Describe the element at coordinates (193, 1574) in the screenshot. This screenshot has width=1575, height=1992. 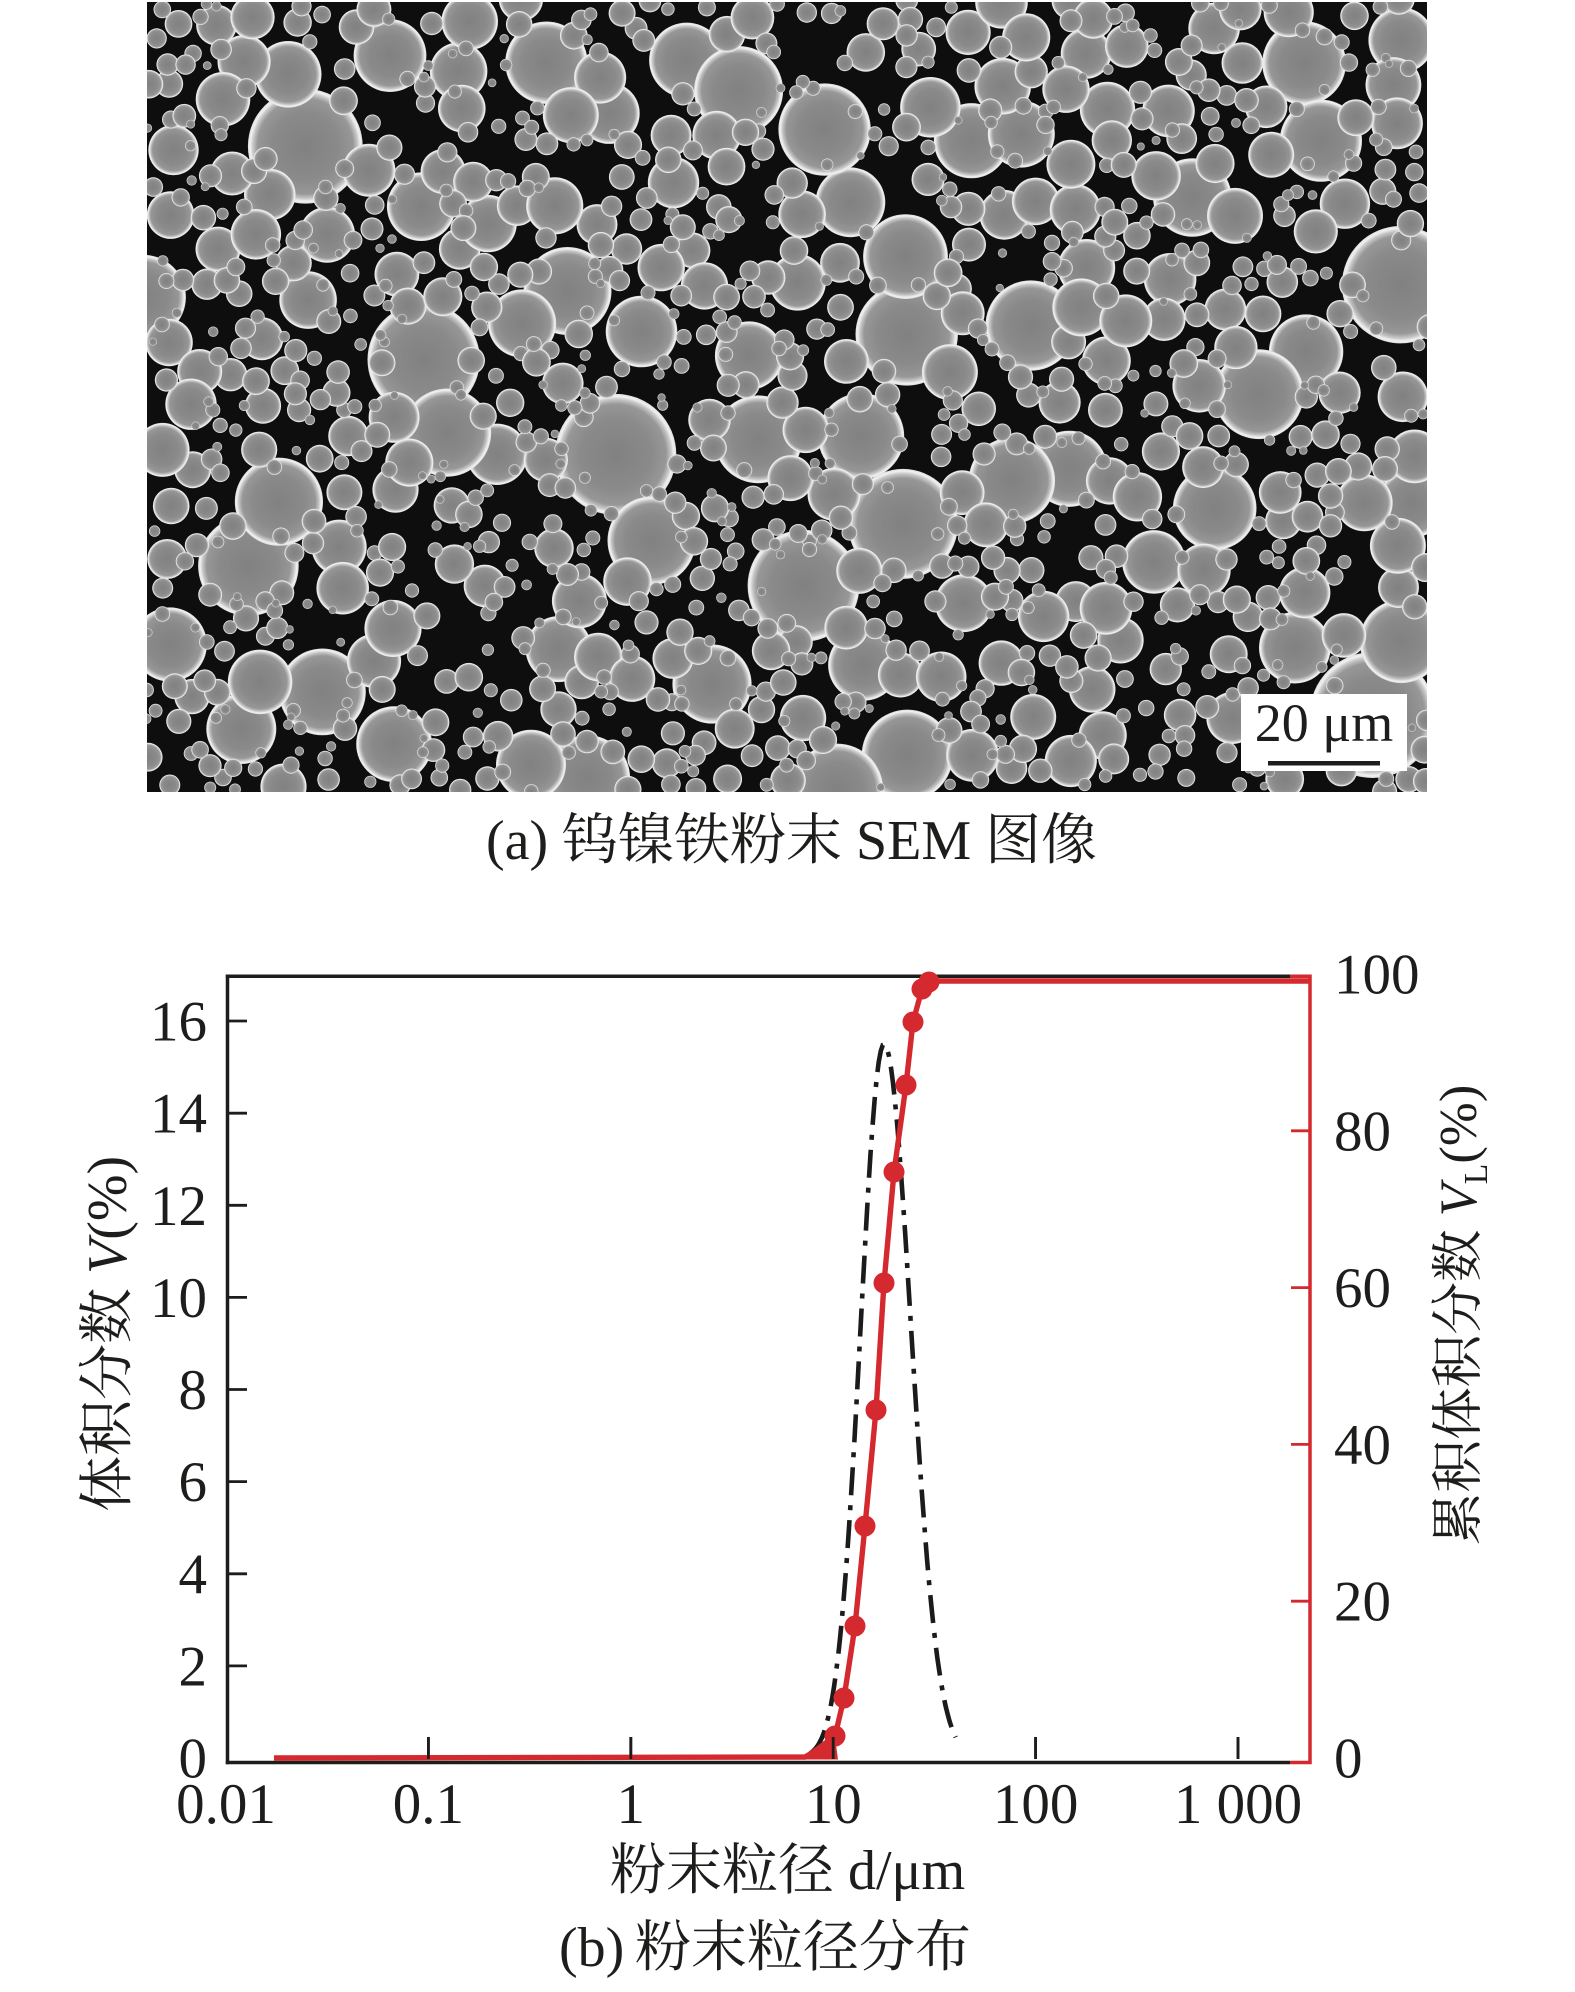
I see `svg-text: 4` at that location.